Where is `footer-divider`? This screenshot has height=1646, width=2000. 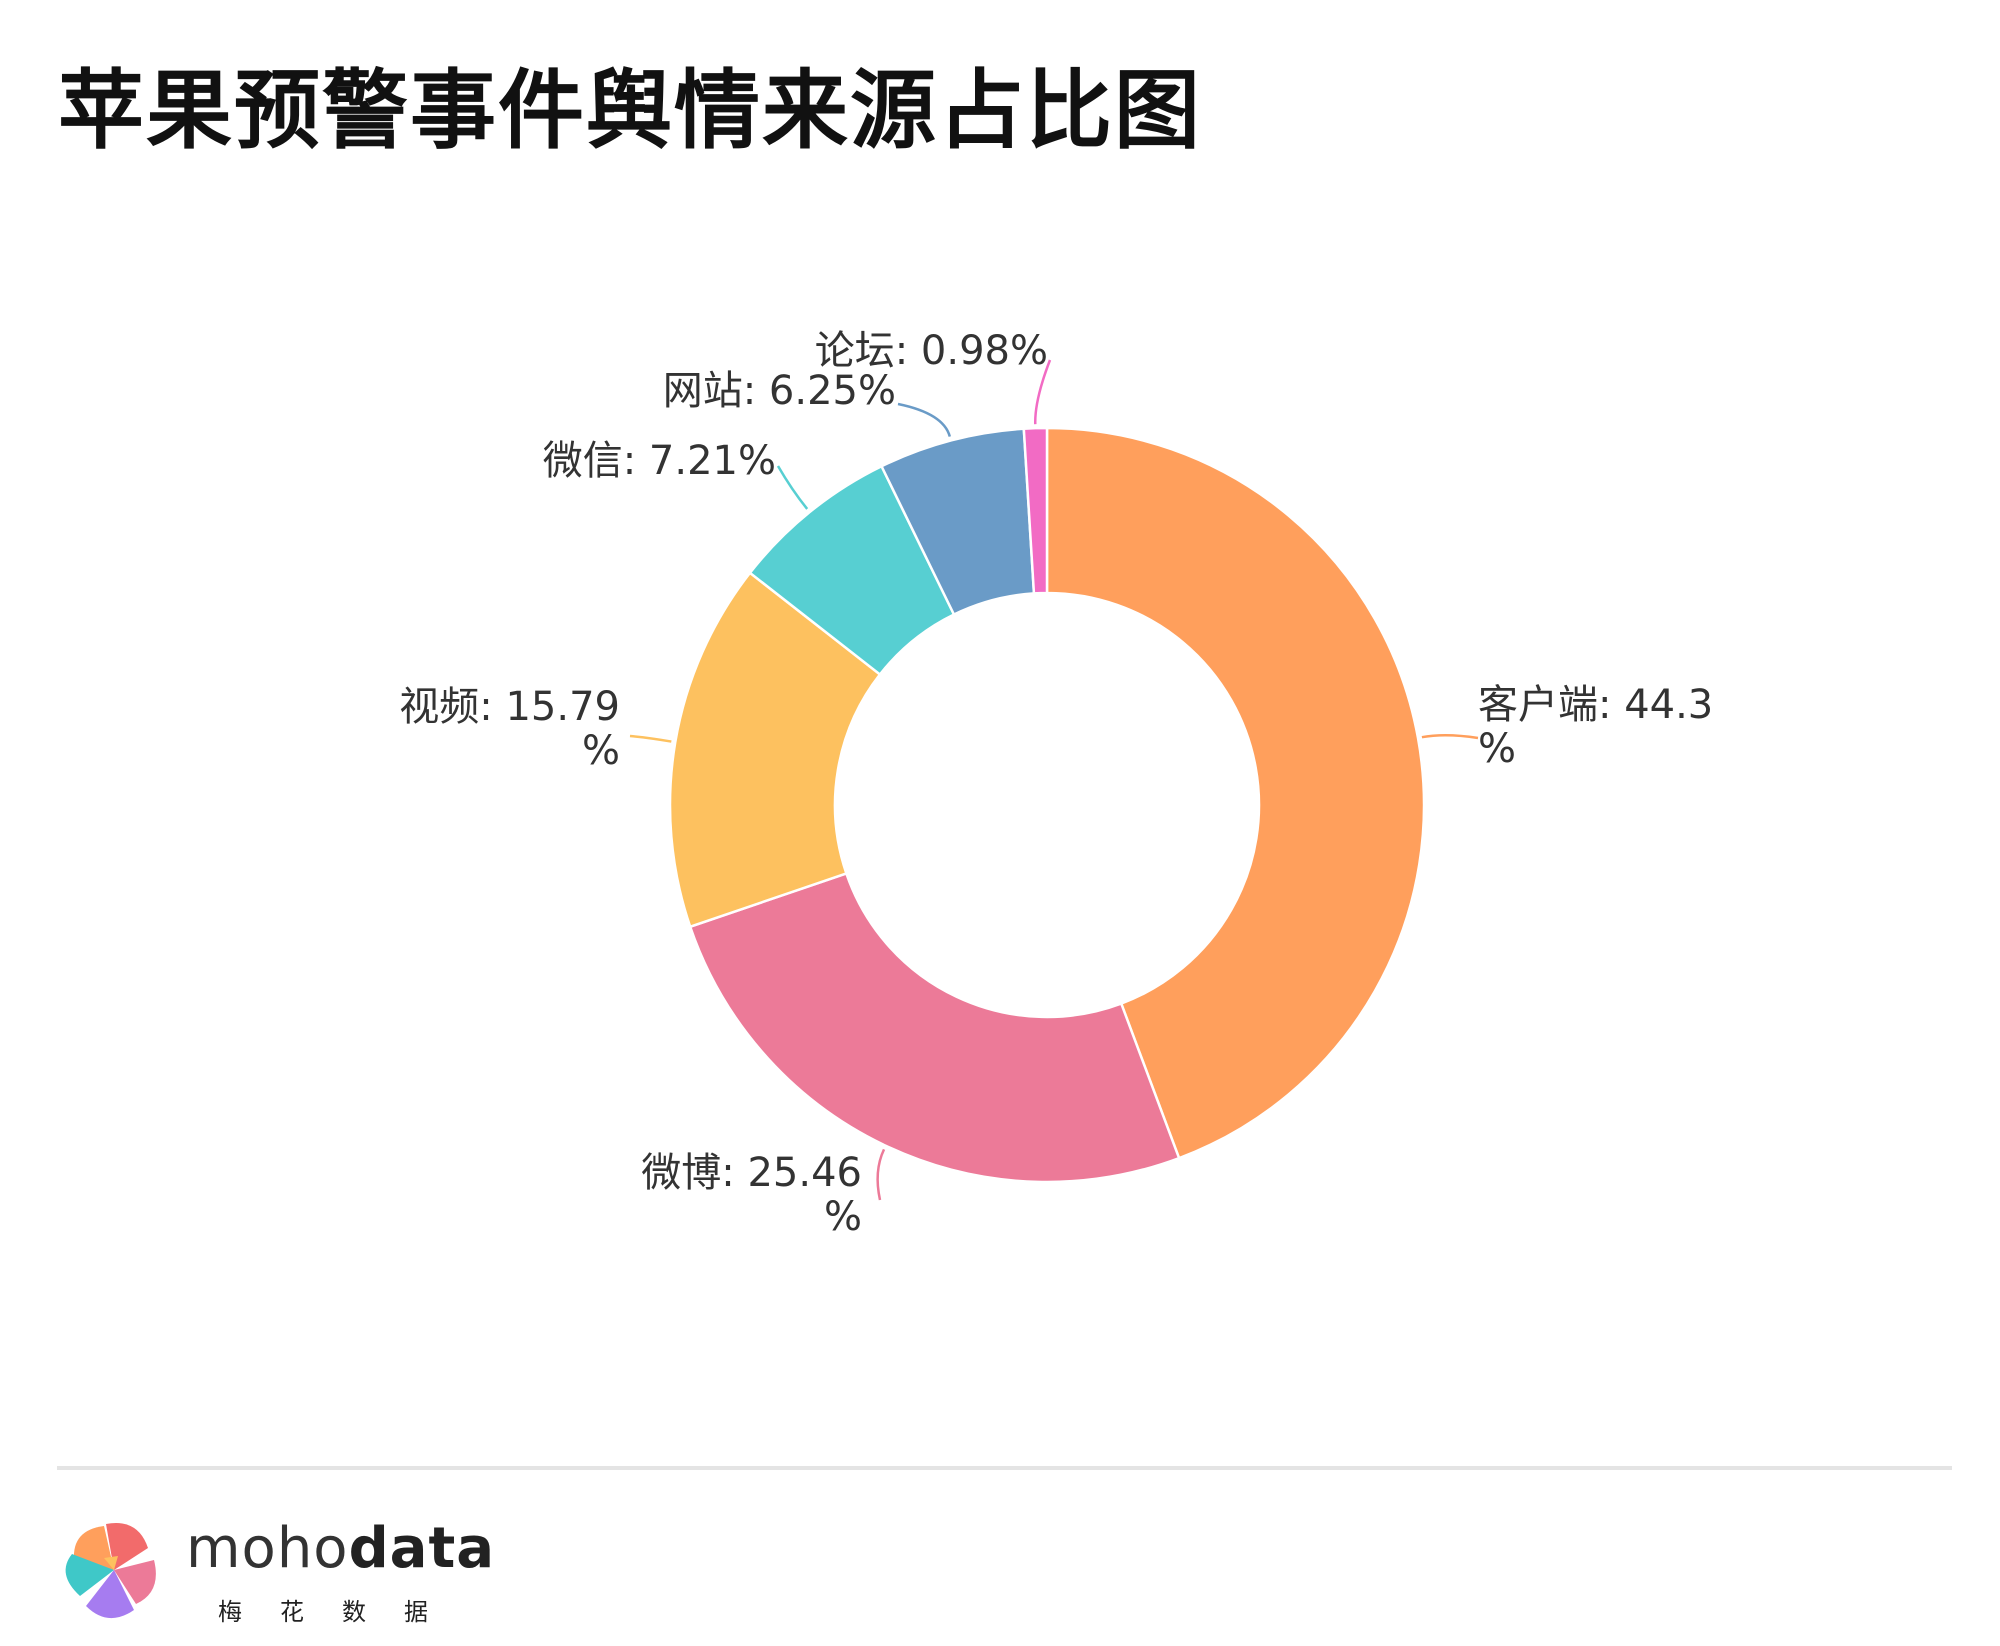 footer-divider is located at coordinates (1004, 1468).